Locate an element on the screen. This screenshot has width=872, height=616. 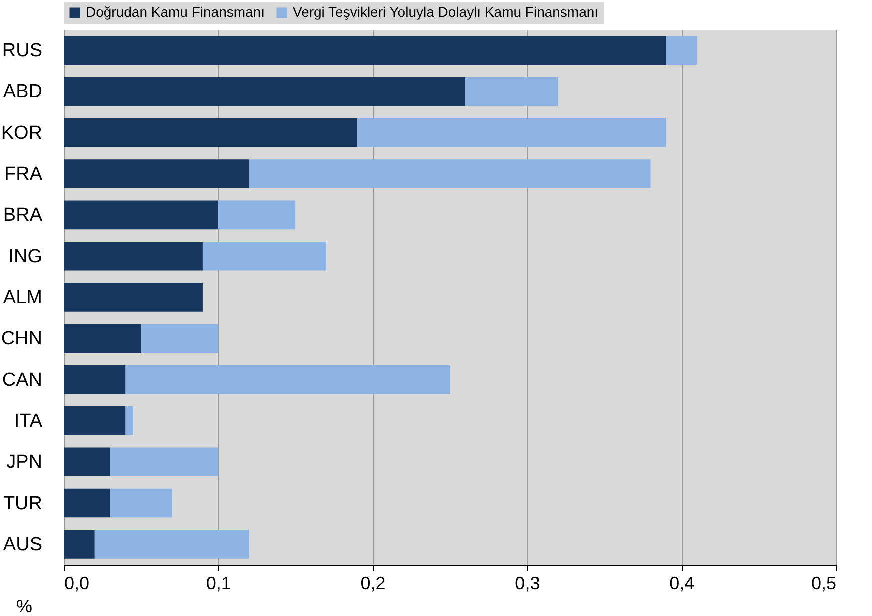
y-tick-label: TUR is located at coordinates (22, 503).